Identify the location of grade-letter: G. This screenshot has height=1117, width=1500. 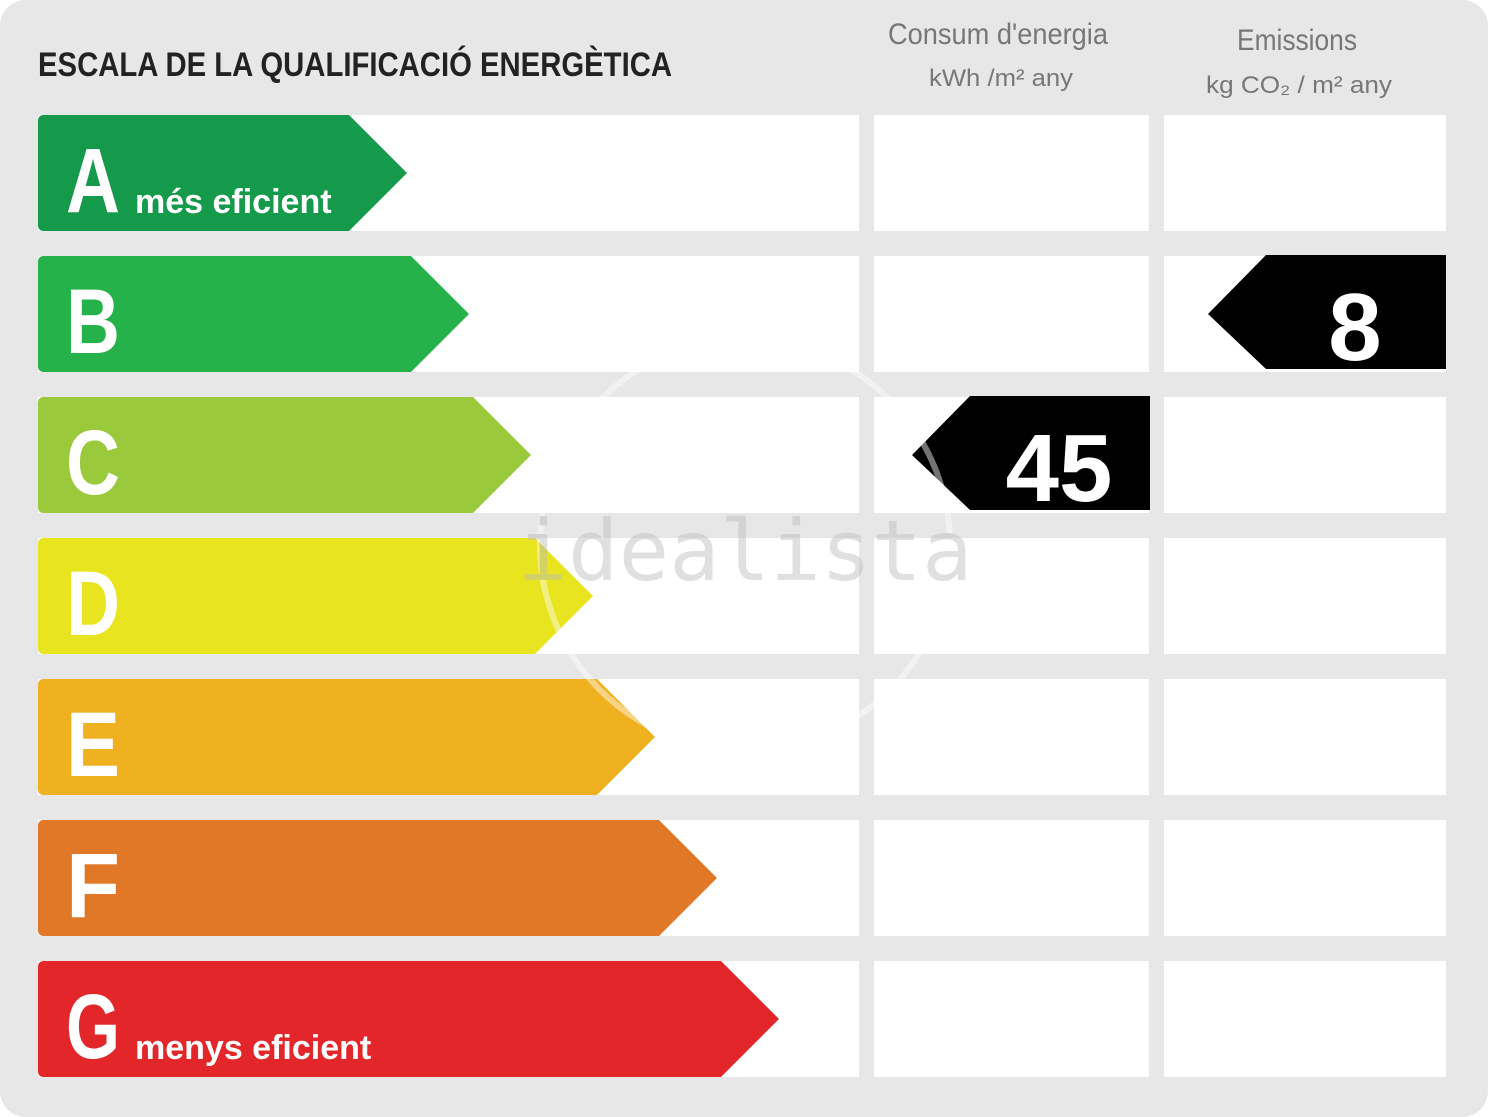
(93, 1027).